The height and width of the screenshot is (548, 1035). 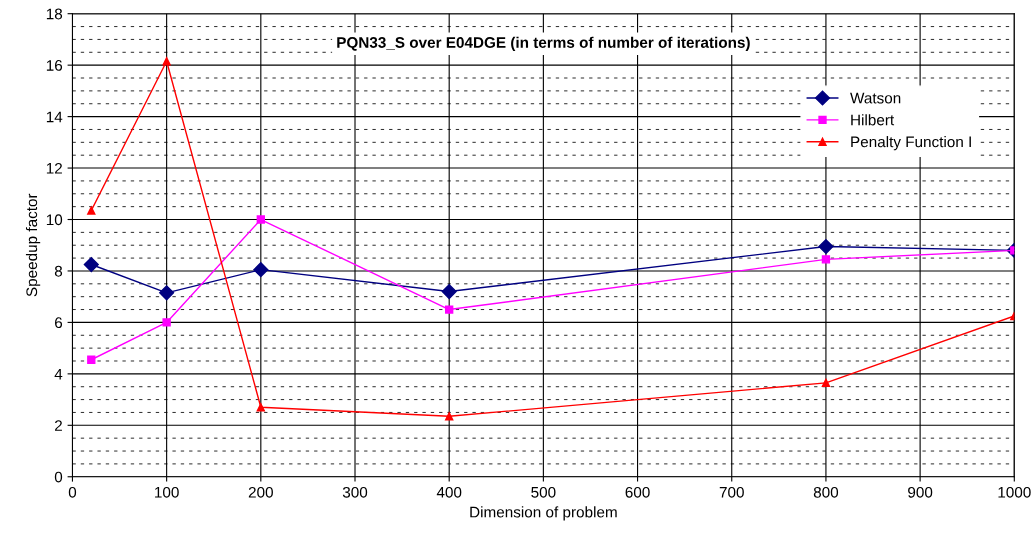 What do you see at coordinates (637, 492) in the screenshot?
I see `x-tick-label: 600` at bounding box center [637, 492].